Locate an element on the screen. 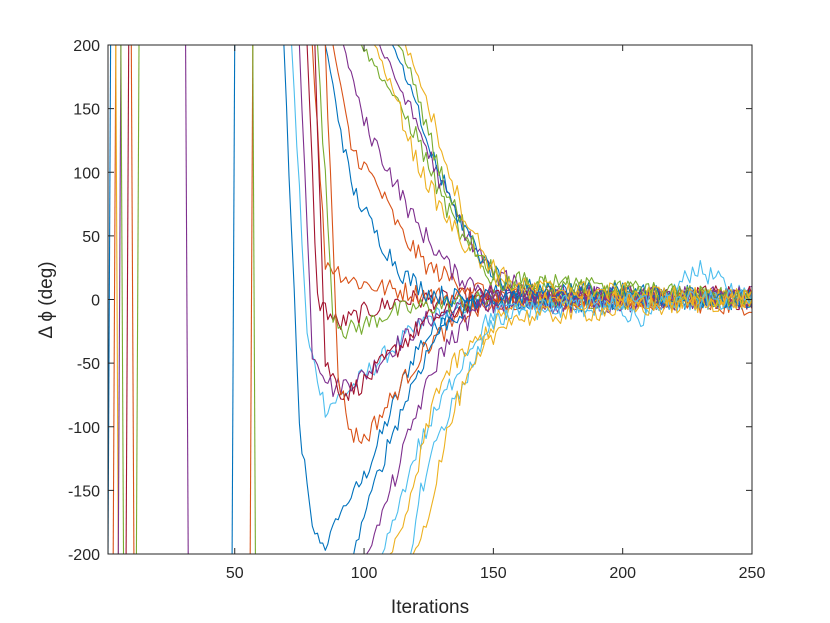 The image size is (830, 623). y-tick-label: 200 is located at coordinates (86, 46).